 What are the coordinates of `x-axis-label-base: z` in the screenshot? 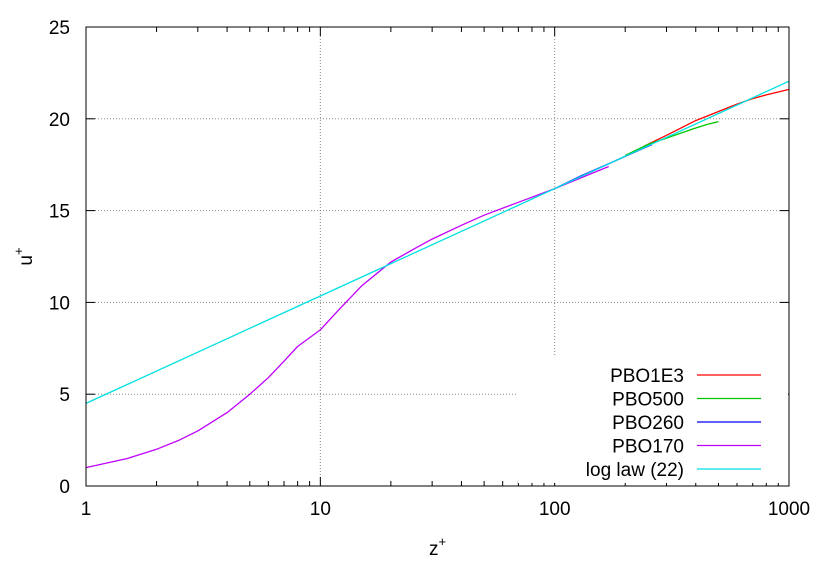 It's located at (434, 549).